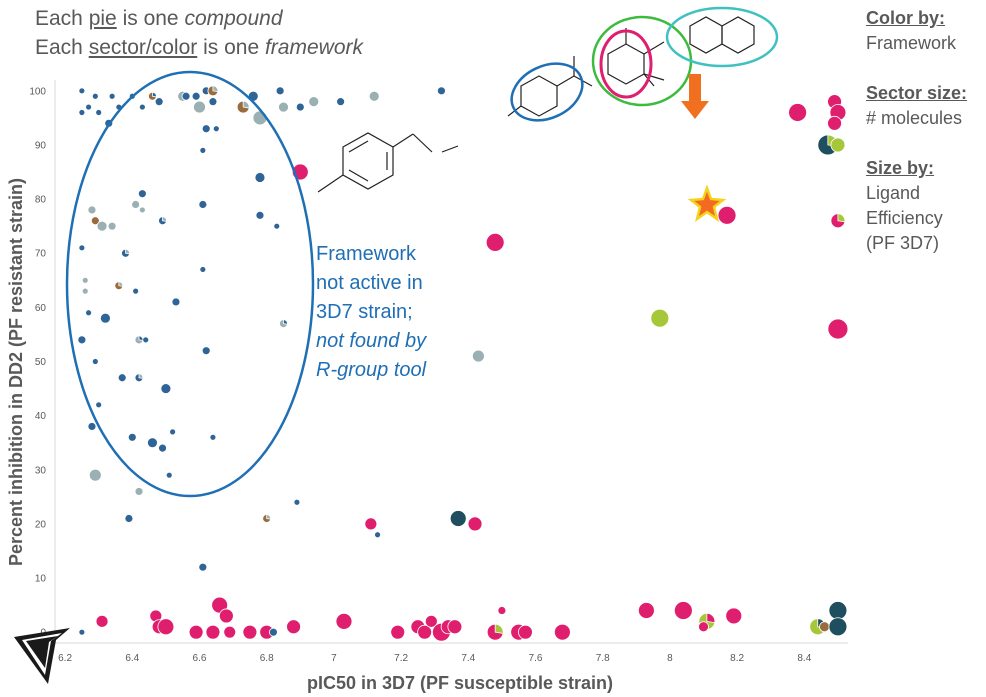 This screenshot has height=697, width=986. I want to click on x-tick-label: 6.6, so click(200, 658).